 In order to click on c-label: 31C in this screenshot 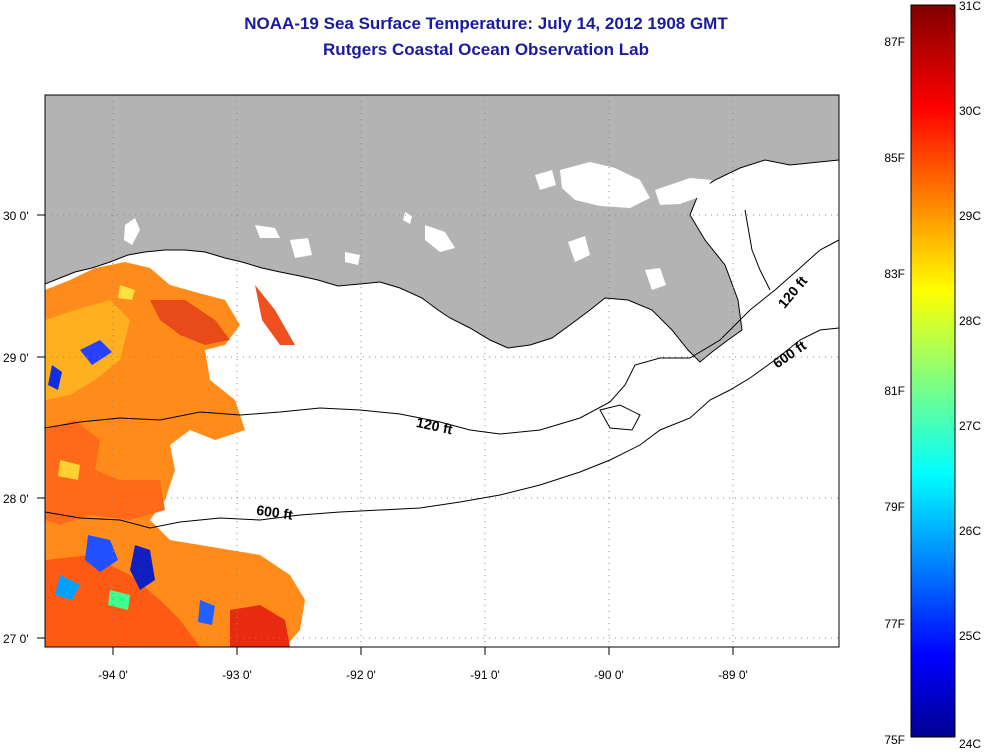, I will do `click(970, 6)`.